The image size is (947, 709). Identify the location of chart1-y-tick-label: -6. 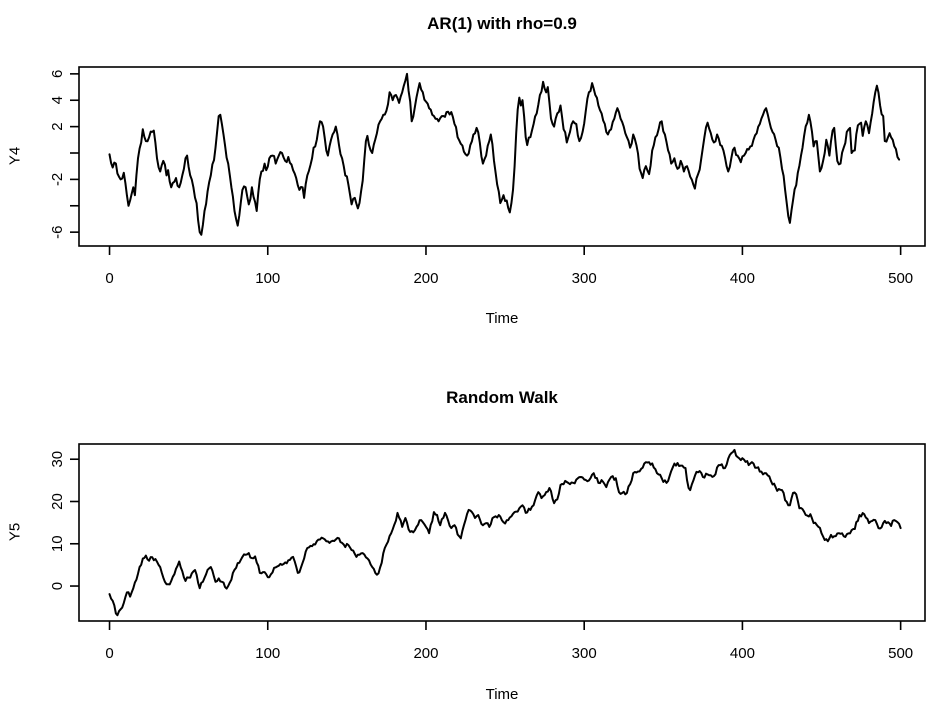
(57, 231).